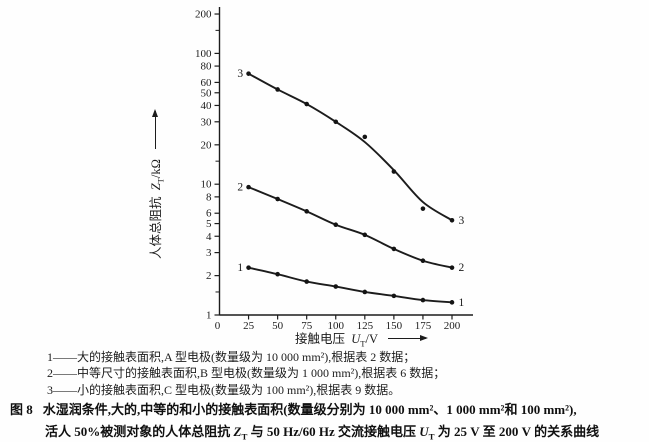  I want to click on y-tick-label: 1, so click(209, 316).